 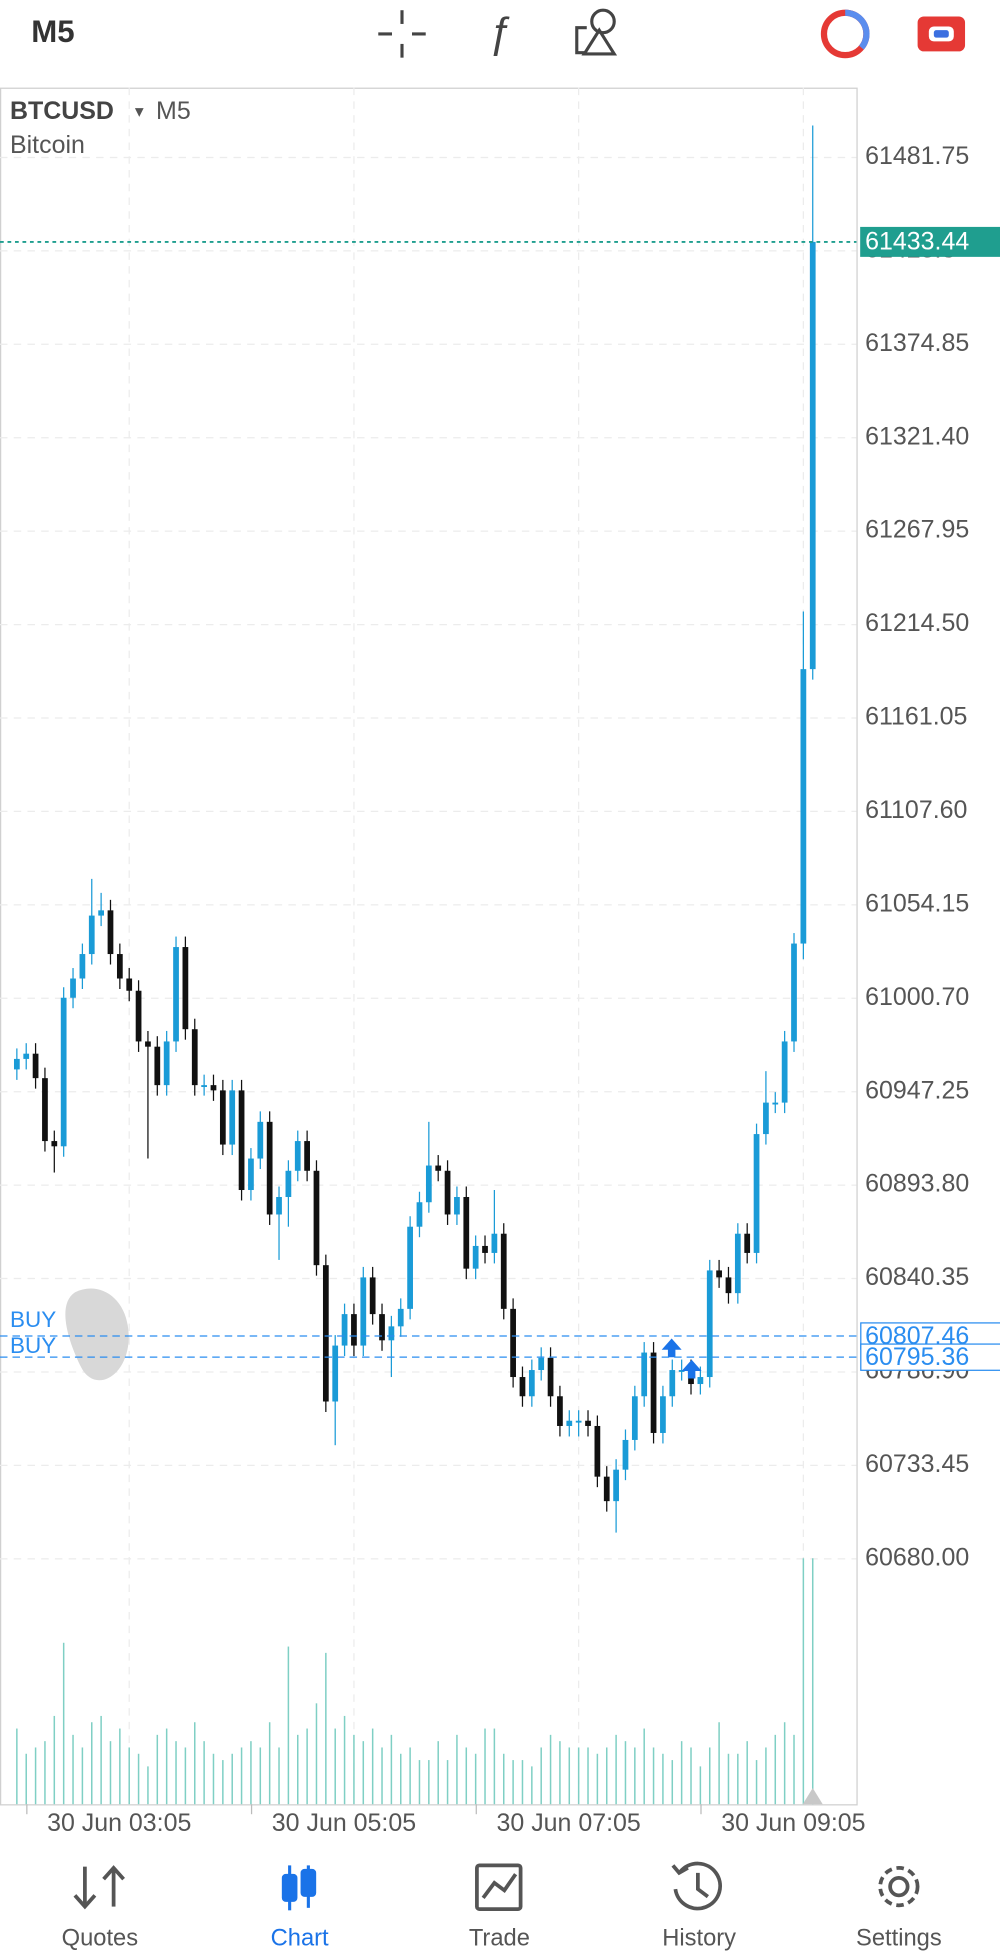 I want to click on indicators-icon: ƒ, so click(x=500, y=31).